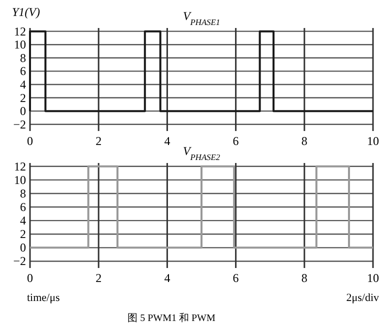  I want to click on y-axis-title: Y1(V), so click(26, 12).